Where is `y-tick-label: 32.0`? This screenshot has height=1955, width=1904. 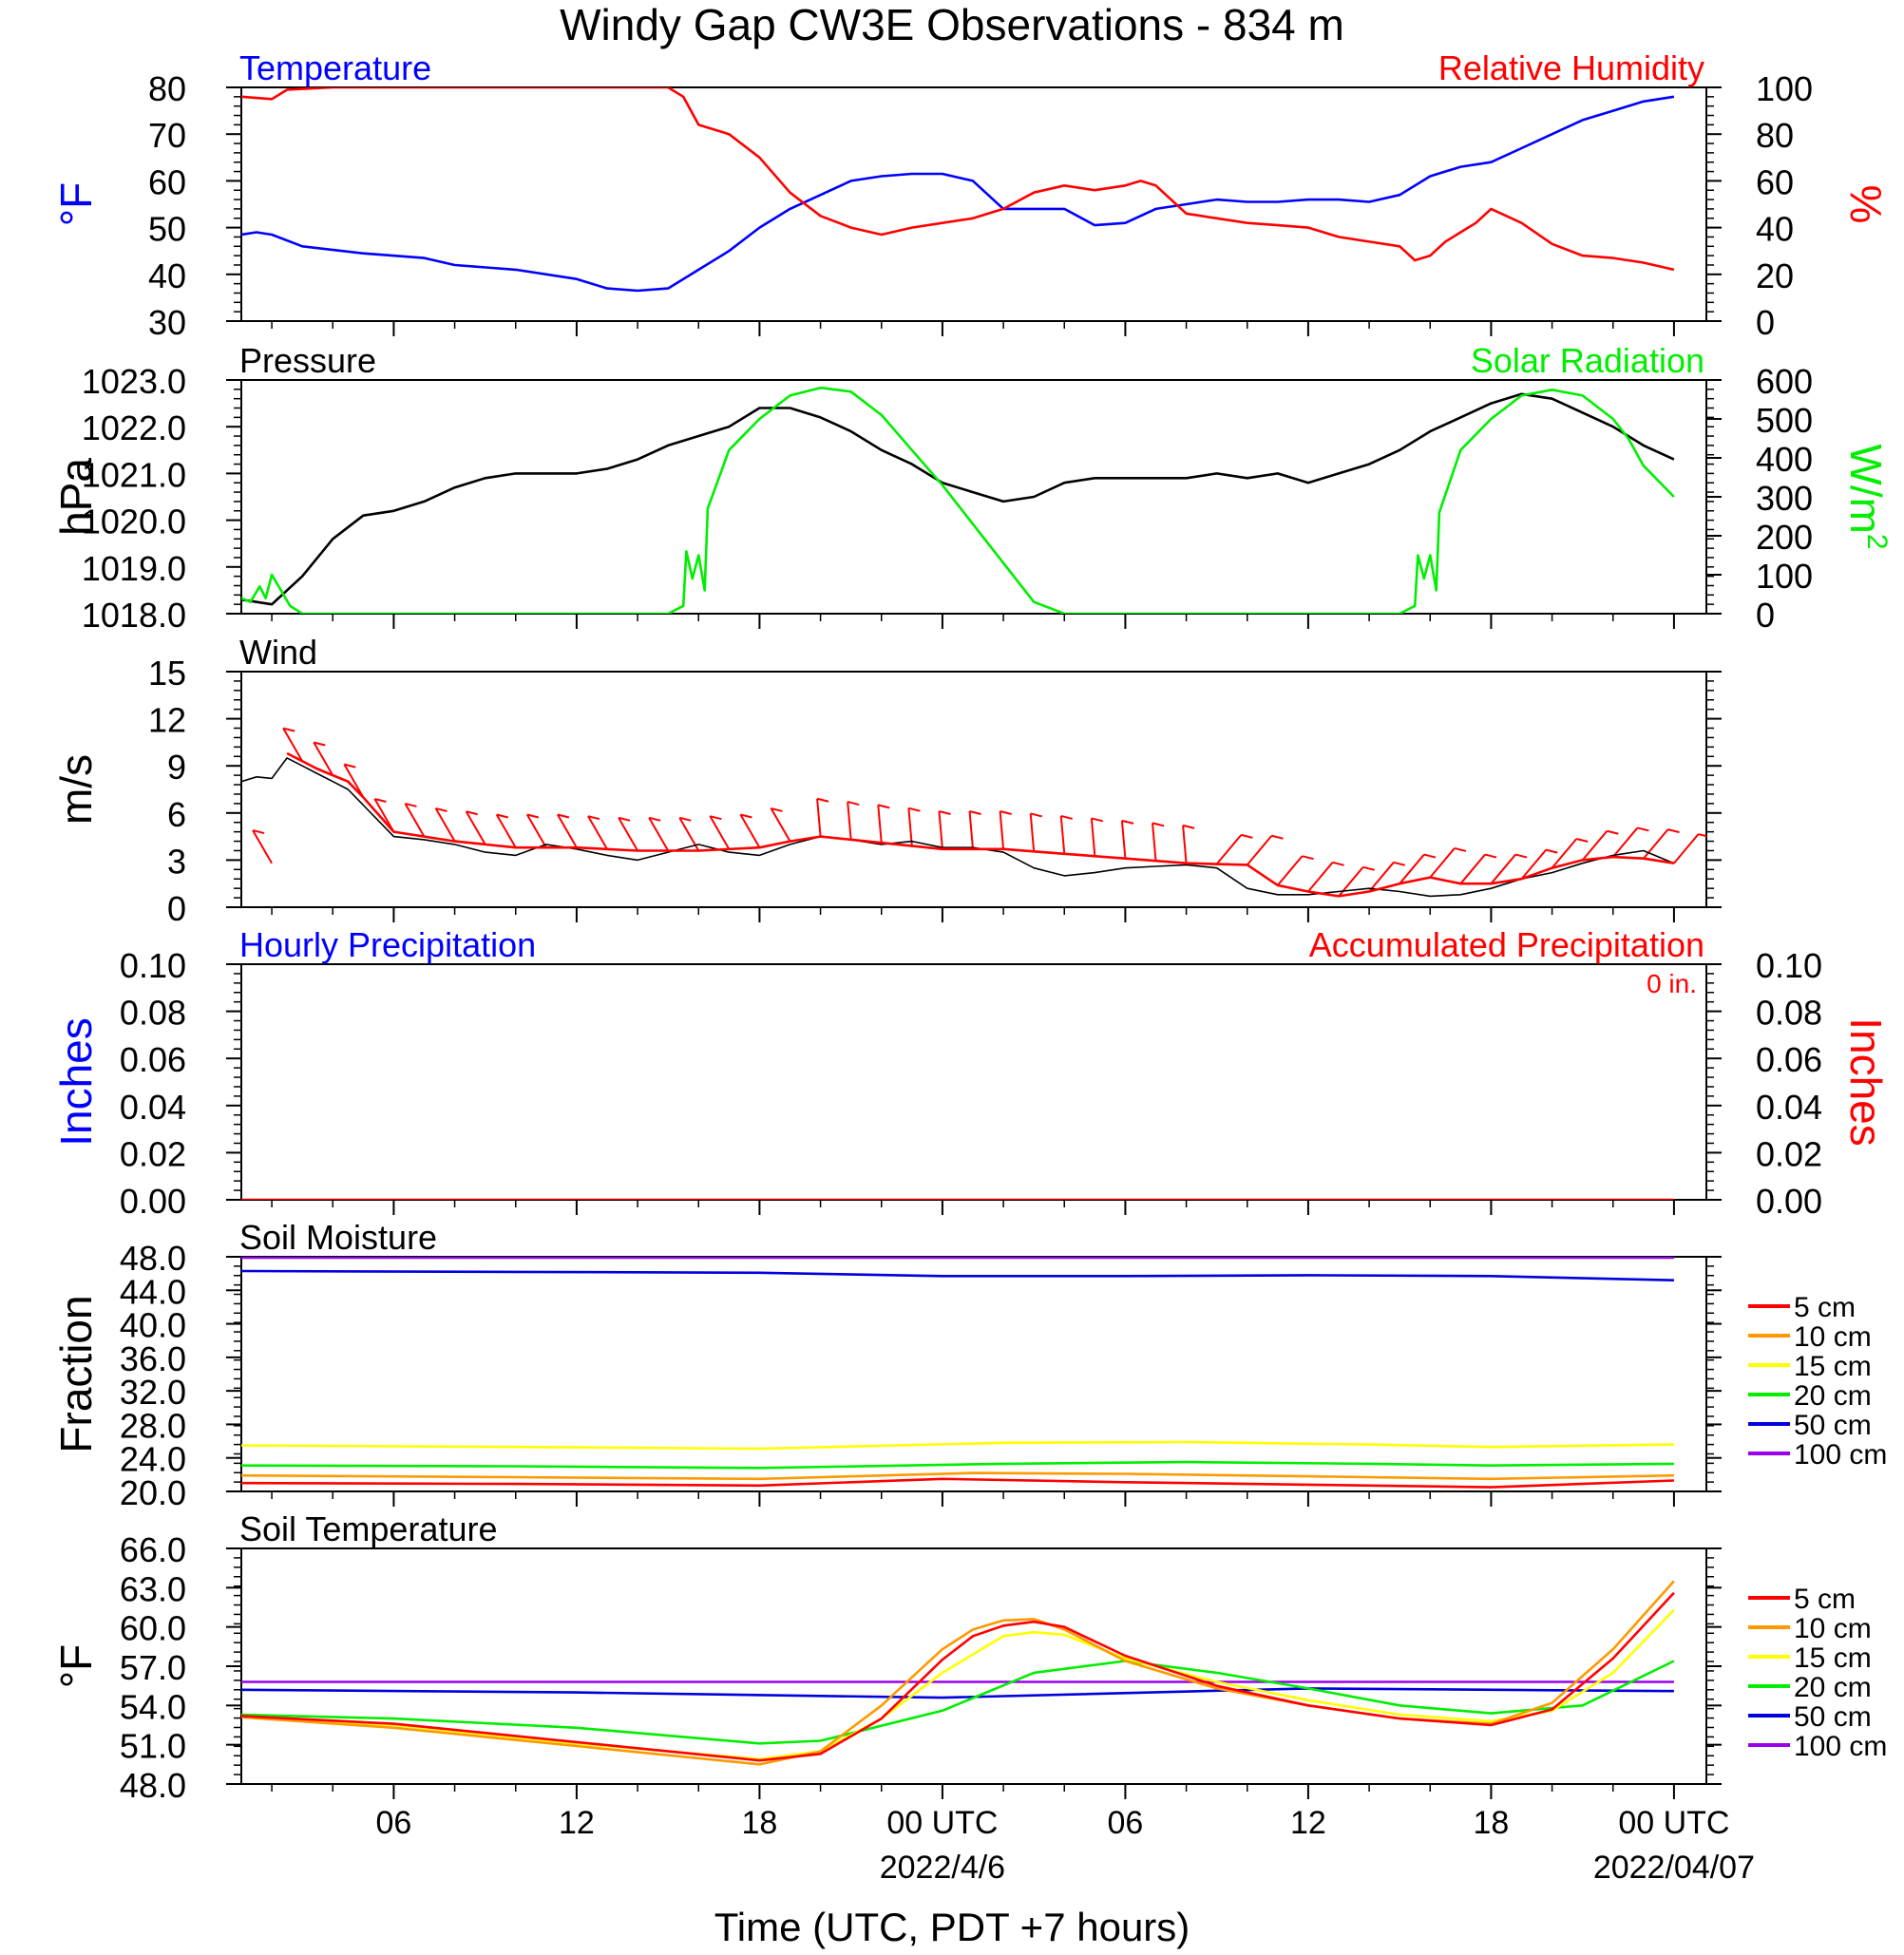 y-tick-label: 32.0 is located at coordinates (153, 1392).